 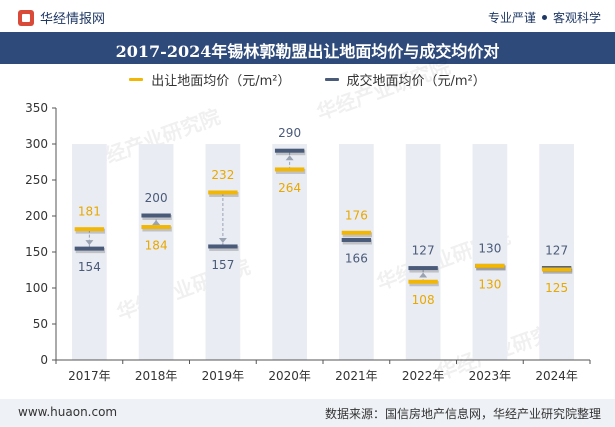 I want to click on tagline-right: 客观科学, so click(x=576, y=18).